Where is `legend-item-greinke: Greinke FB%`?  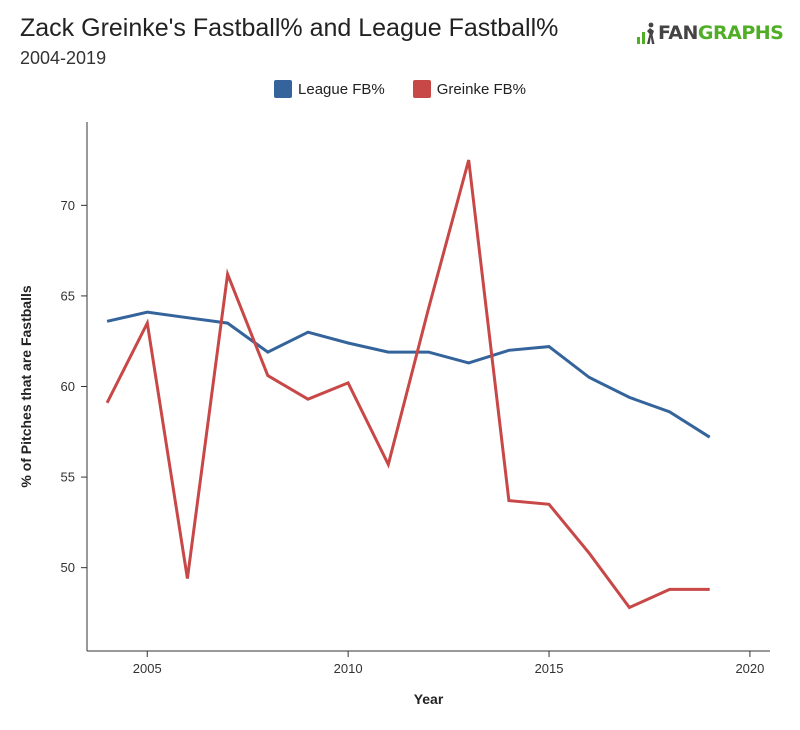
legend-item-greinke: Greinke FB% is located at coordinates (469, 89).